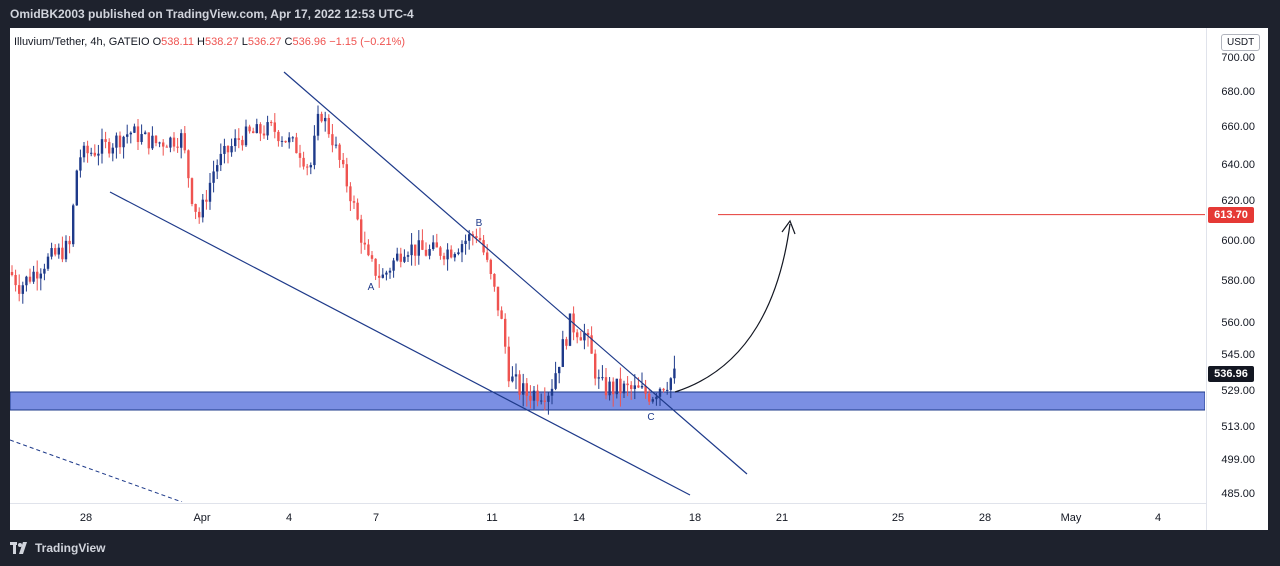 Image resolution: width=1280 pixels, height=566 pixels. I want to click on projection-curve, so click(732, 308).